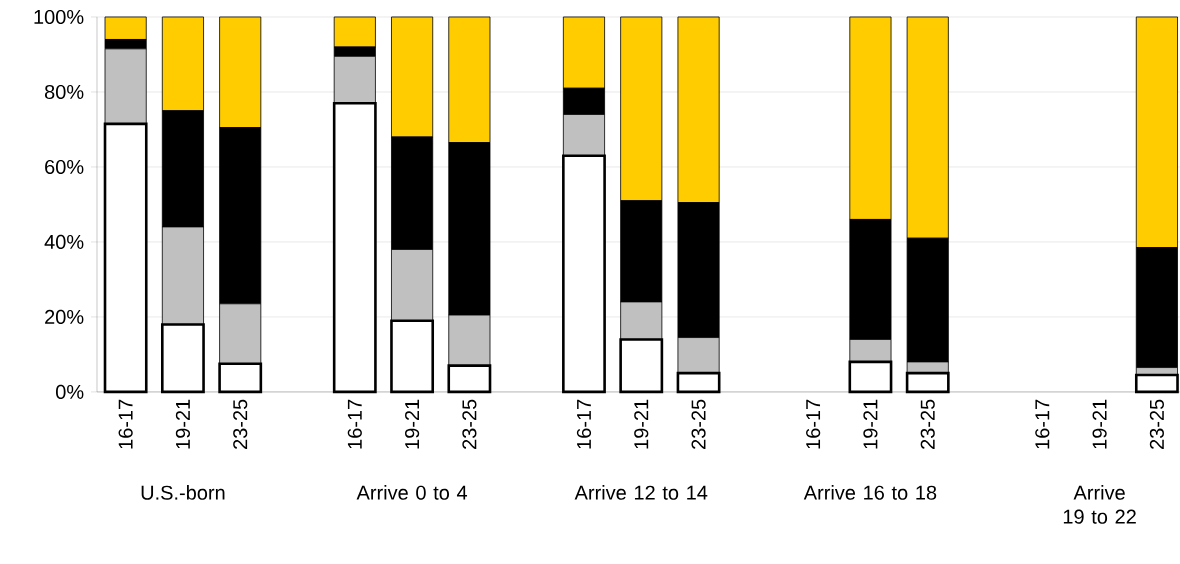 This screenshot has width=1180, height=564. I want to click on y-tick-label: 0%, so click(70, 392).